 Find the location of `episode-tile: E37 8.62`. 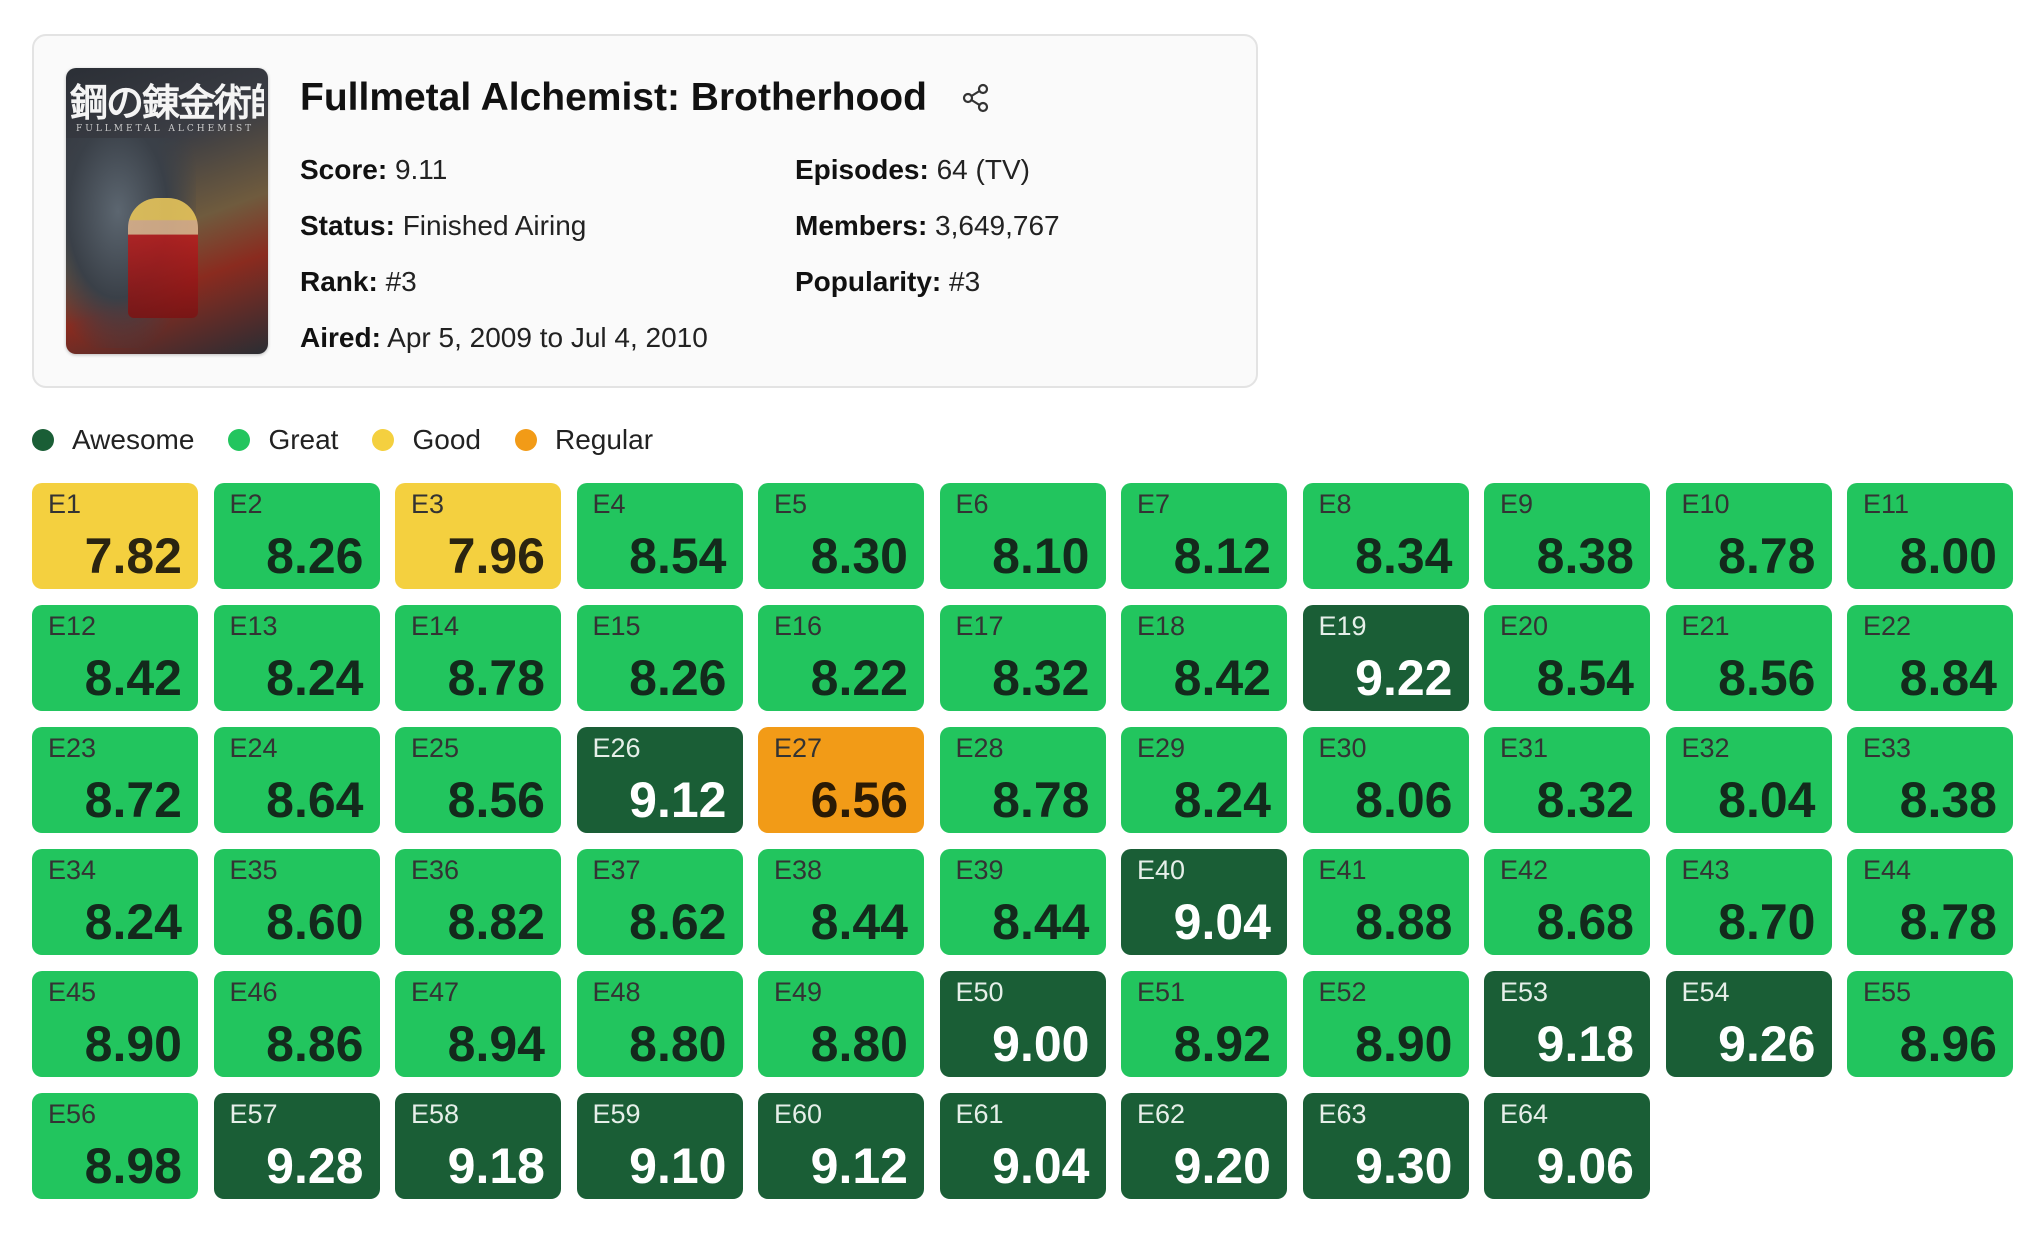

episode-tile: E37 8.62 is located at coordinates (659, 902).